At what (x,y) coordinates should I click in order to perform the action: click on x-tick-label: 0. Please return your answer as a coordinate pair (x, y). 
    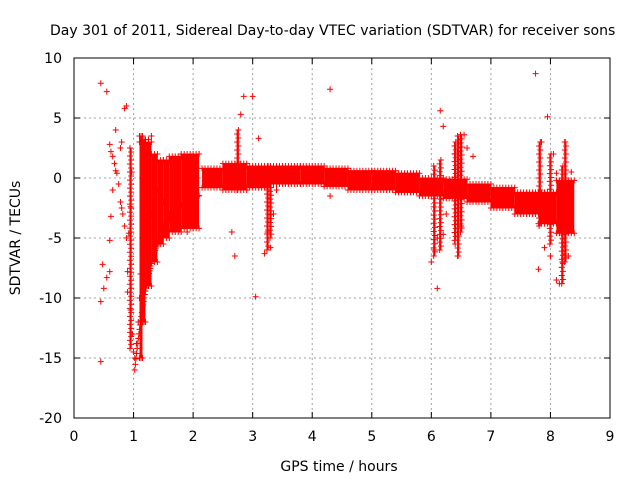
    Looking at the image, I should click on (74, 437).